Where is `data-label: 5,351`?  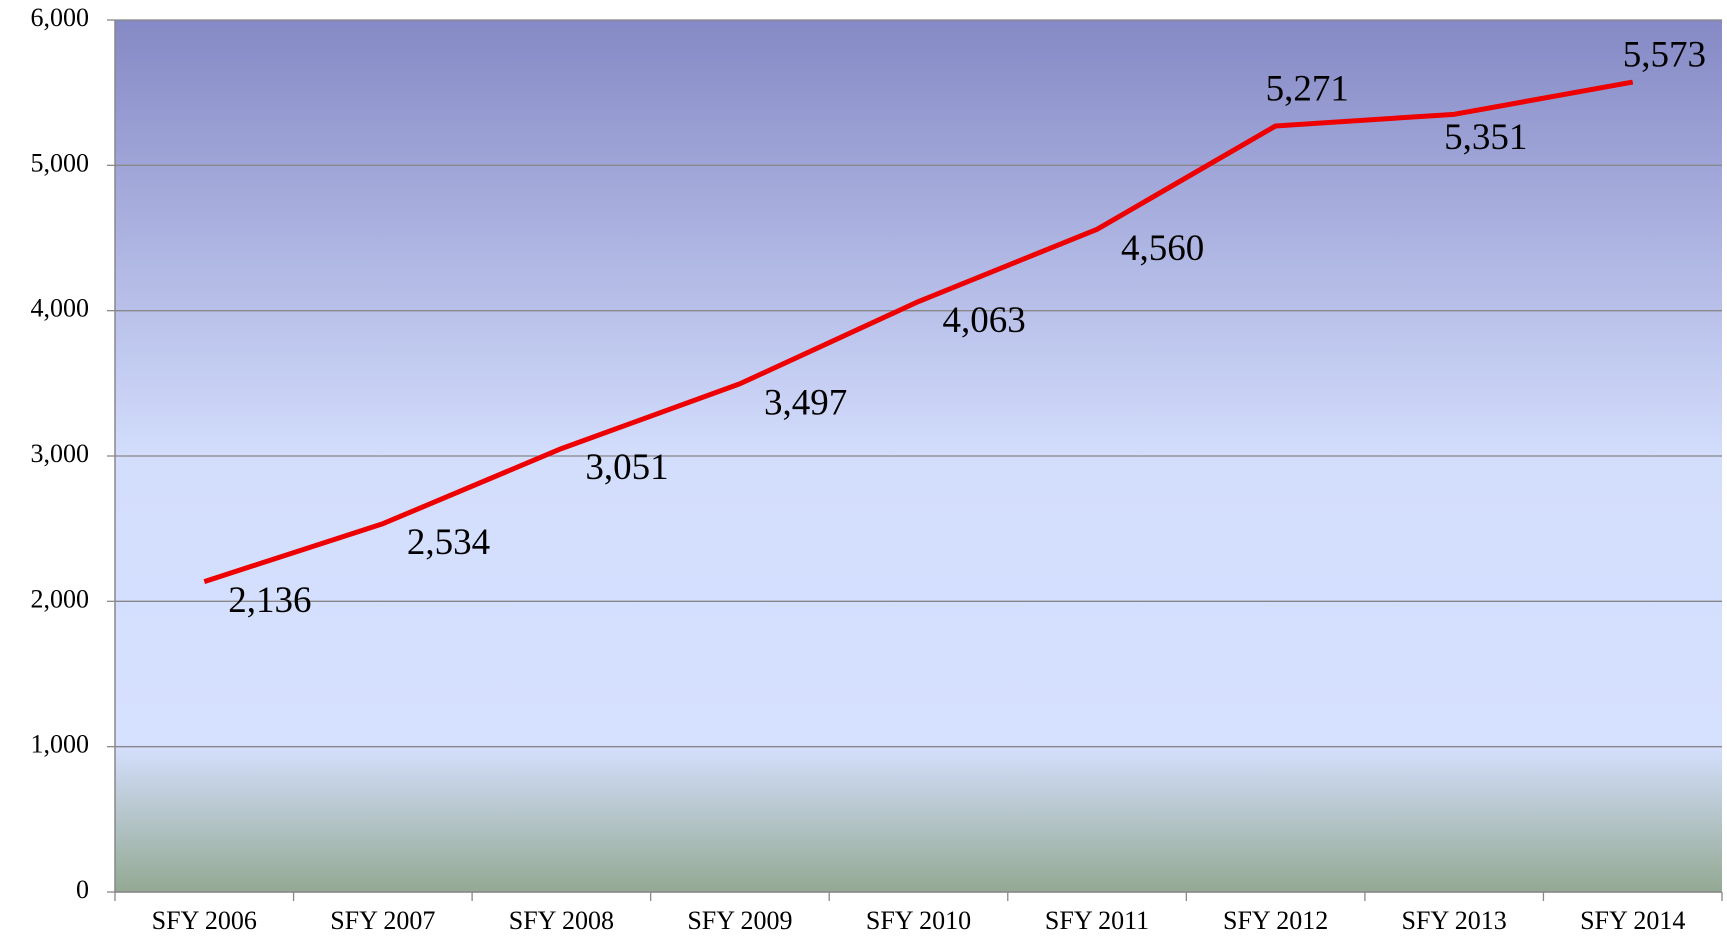
data-label: 5,351 is located at coordinates (1485, 137).